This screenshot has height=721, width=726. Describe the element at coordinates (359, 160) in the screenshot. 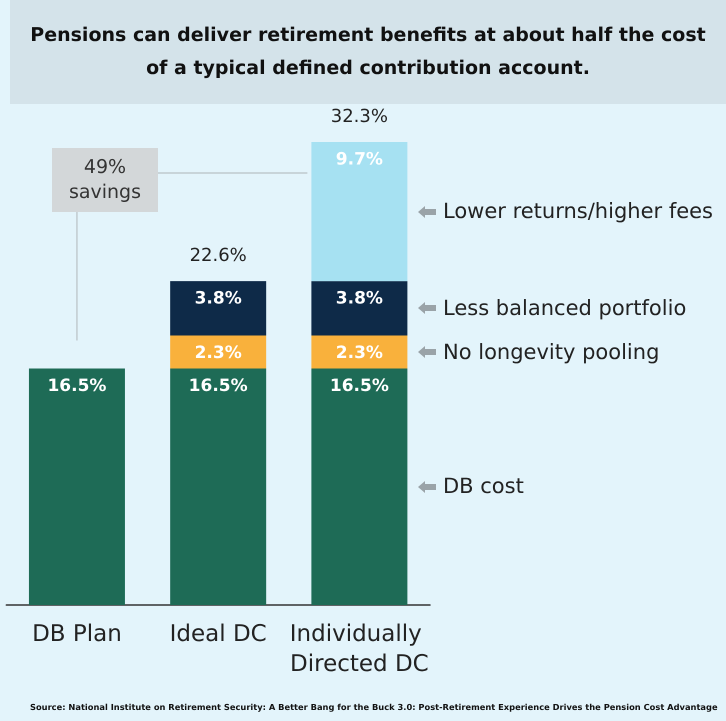

I see `data-label: 9.7%` at that location.